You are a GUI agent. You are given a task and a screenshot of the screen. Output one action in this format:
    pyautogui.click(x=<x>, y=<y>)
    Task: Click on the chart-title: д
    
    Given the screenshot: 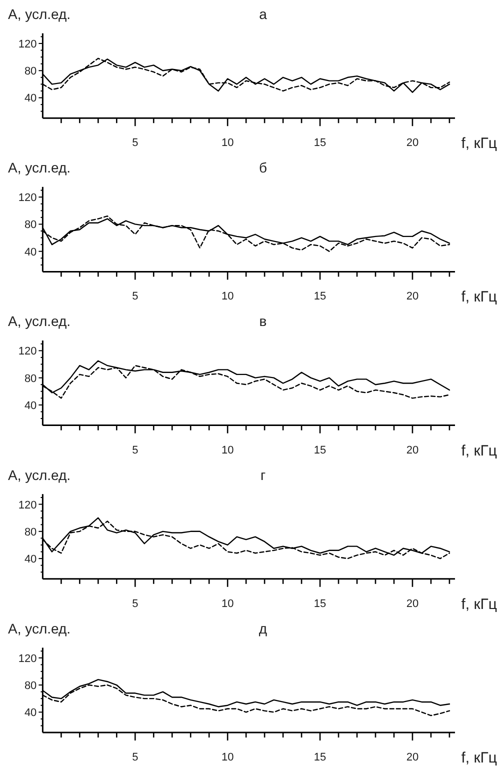 What is the action you would take?
    pyautogui.click(x=263, y=628)
    